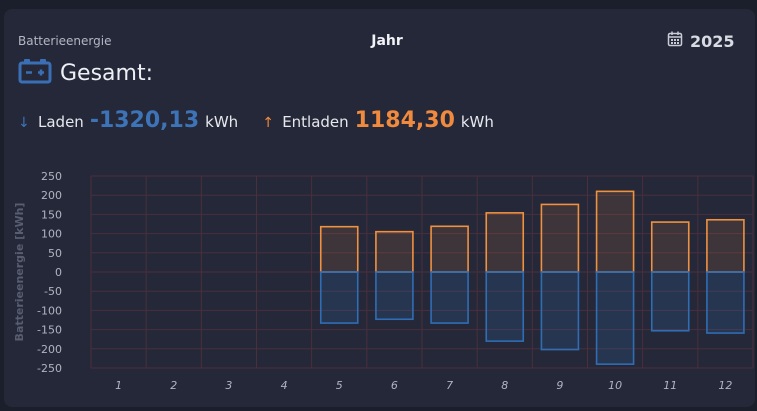 The width and height of the screenshot is (757, 411). Describe the element at coordinates (118, 385) in the screenshot. I see `x-tick-label: 1` at that location.